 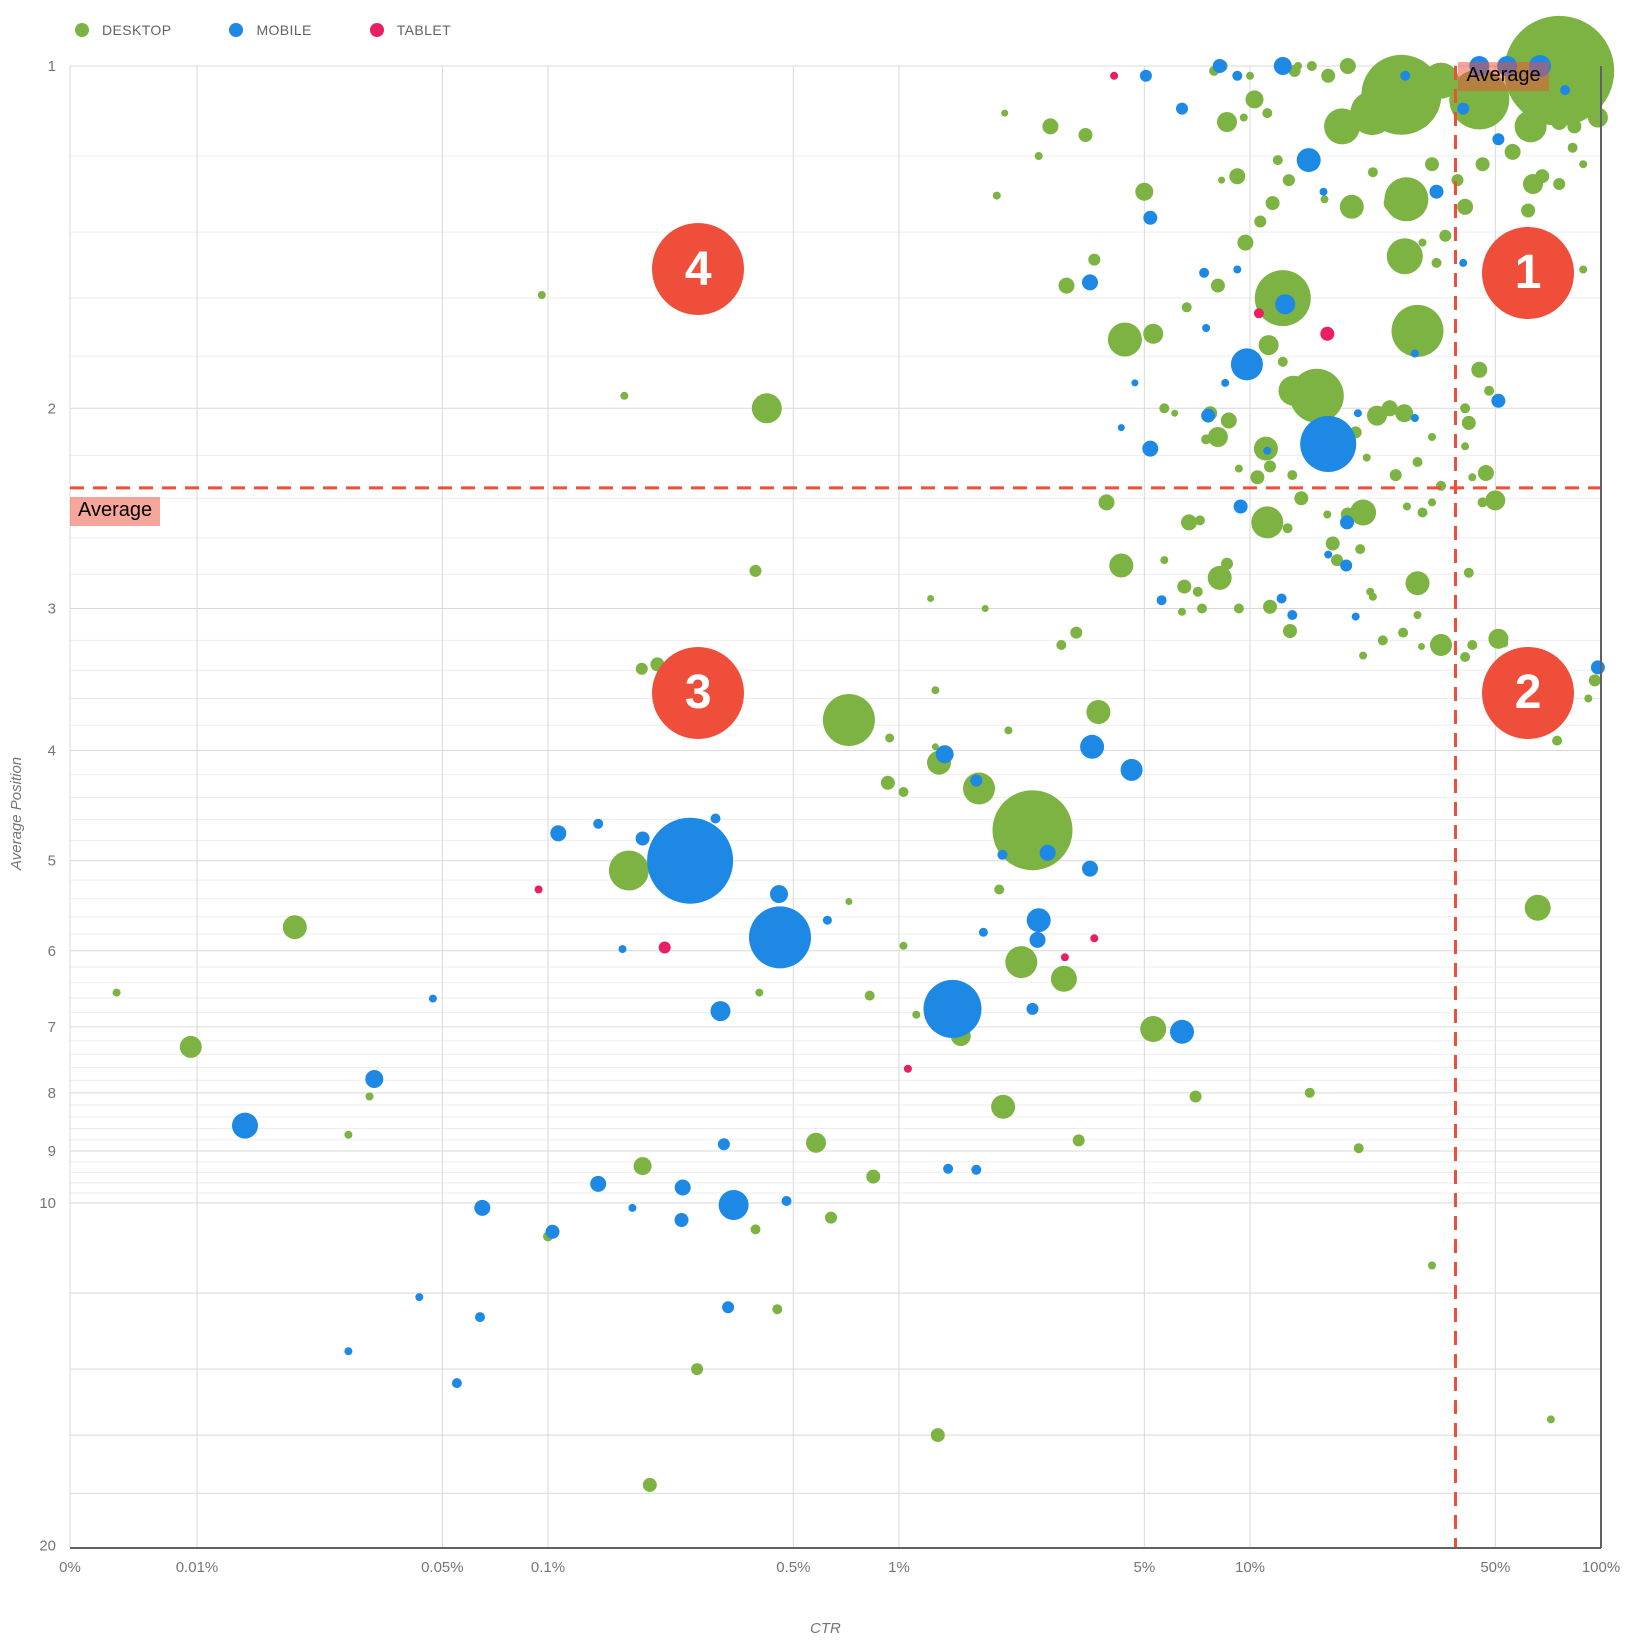 What do you see at coordinates (270, 30) in the screenshot?
I see `legend-item-mobile: MOBILE` at bounding box center [270, 30].